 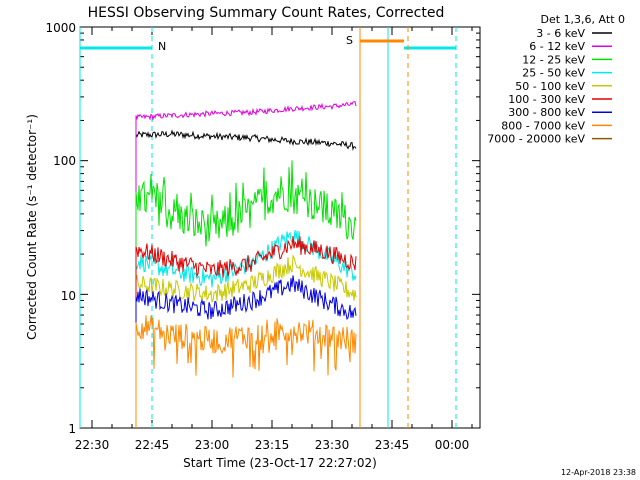 What do you see at coordinates (332, 445) in the screenshot?
I see `x-tick-label: 23:30` at bounding box center [332, 445].